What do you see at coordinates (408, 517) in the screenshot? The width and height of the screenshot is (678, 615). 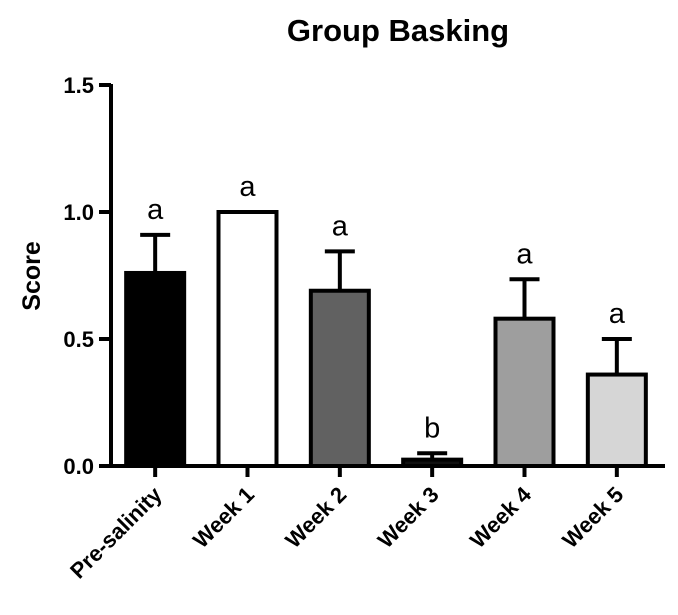 I see `x-tick-label: Week 3` at bounding box center [408, 517].